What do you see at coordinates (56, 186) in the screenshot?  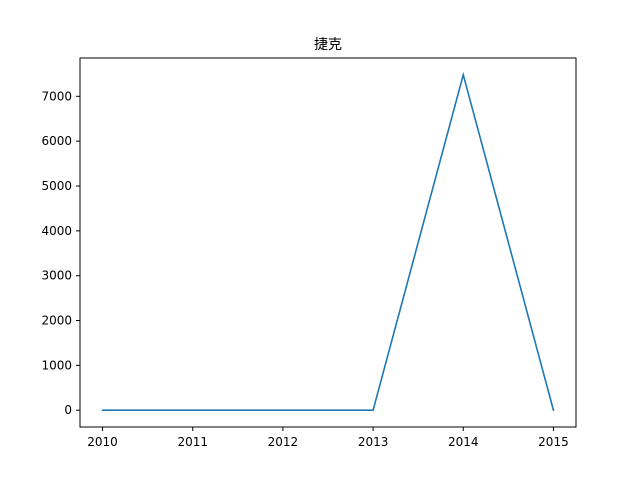 I see `y-tick-label: 5000` at bounding box center [56, 186].